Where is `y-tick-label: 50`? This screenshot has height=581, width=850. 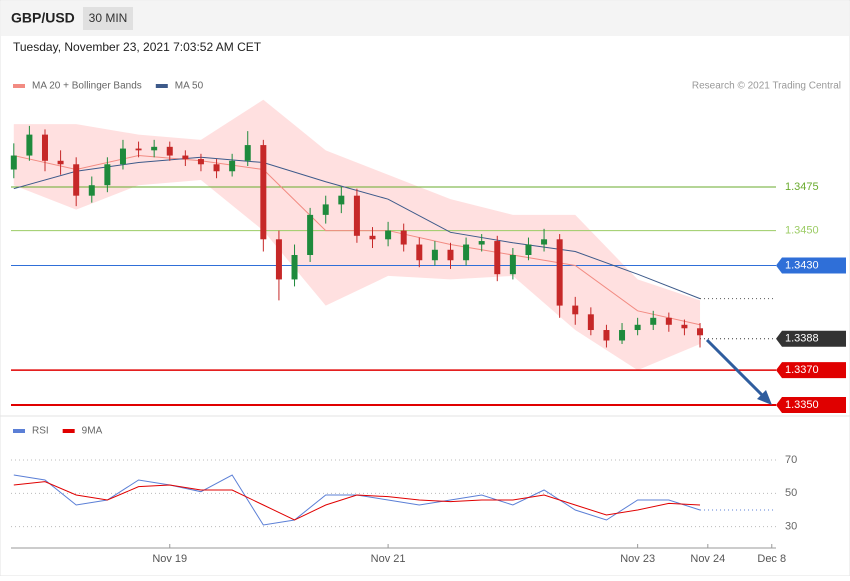 y-tick-label: 50 is located at coordinates (791, 493).